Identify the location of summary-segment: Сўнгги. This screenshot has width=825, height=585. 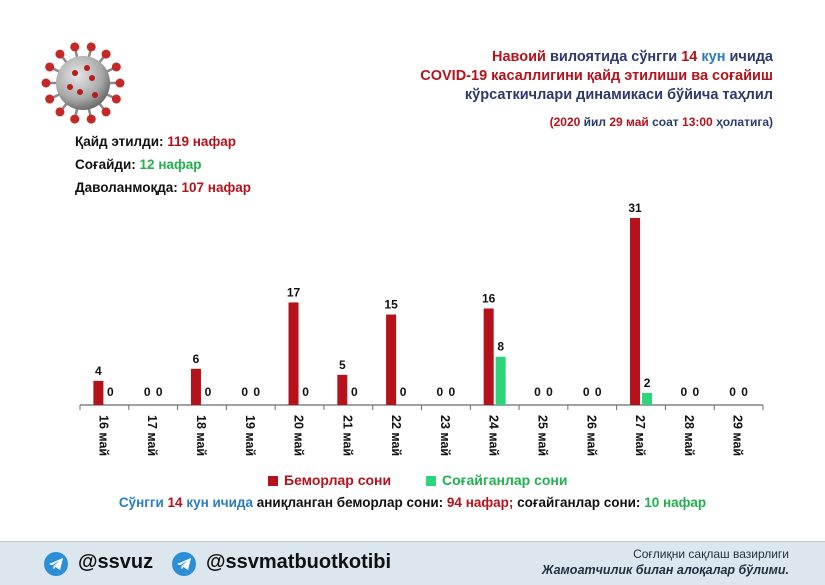
(143, 502).